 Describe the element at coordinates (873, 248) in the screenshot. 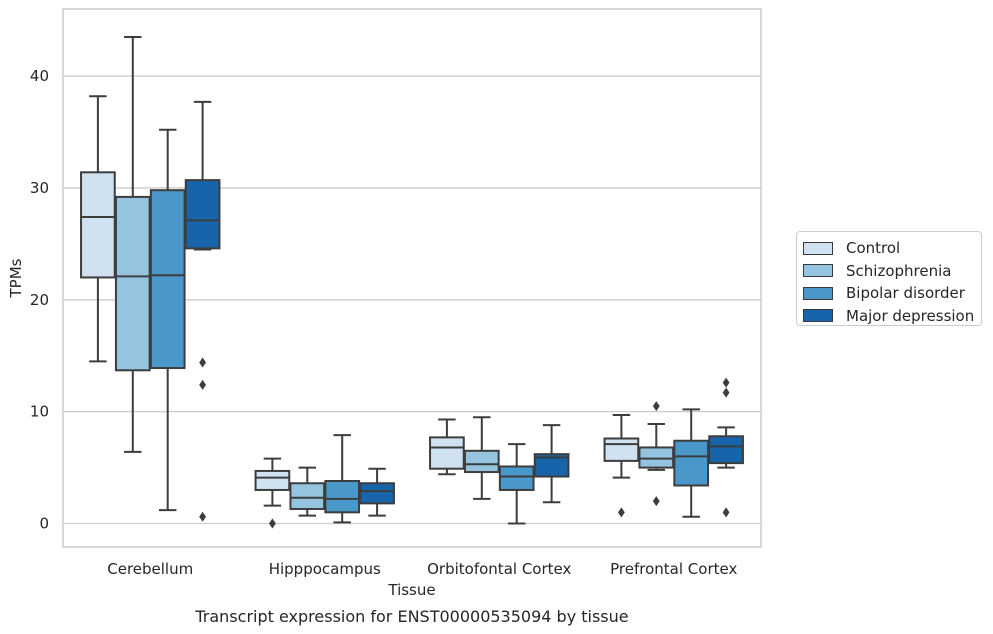

I see `legend-label-control: Control` at that location.